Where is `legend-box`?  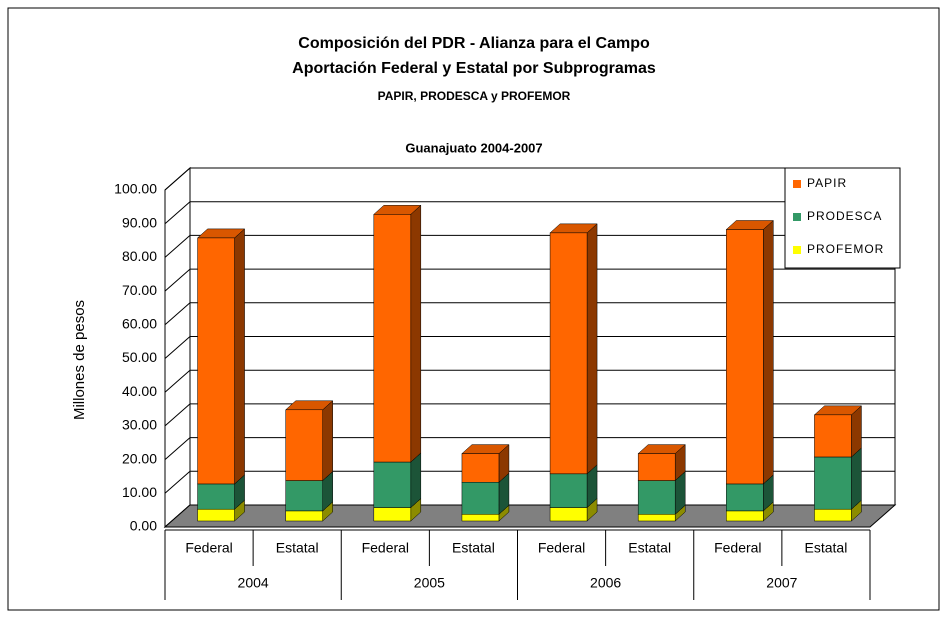
legend-box is located at coordinates (842, 218).